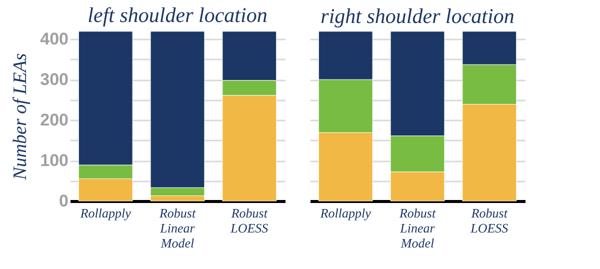  Describe the element at coordinates (54, 80) in the screenshot. I see `y-tick-label: 300` at that location.